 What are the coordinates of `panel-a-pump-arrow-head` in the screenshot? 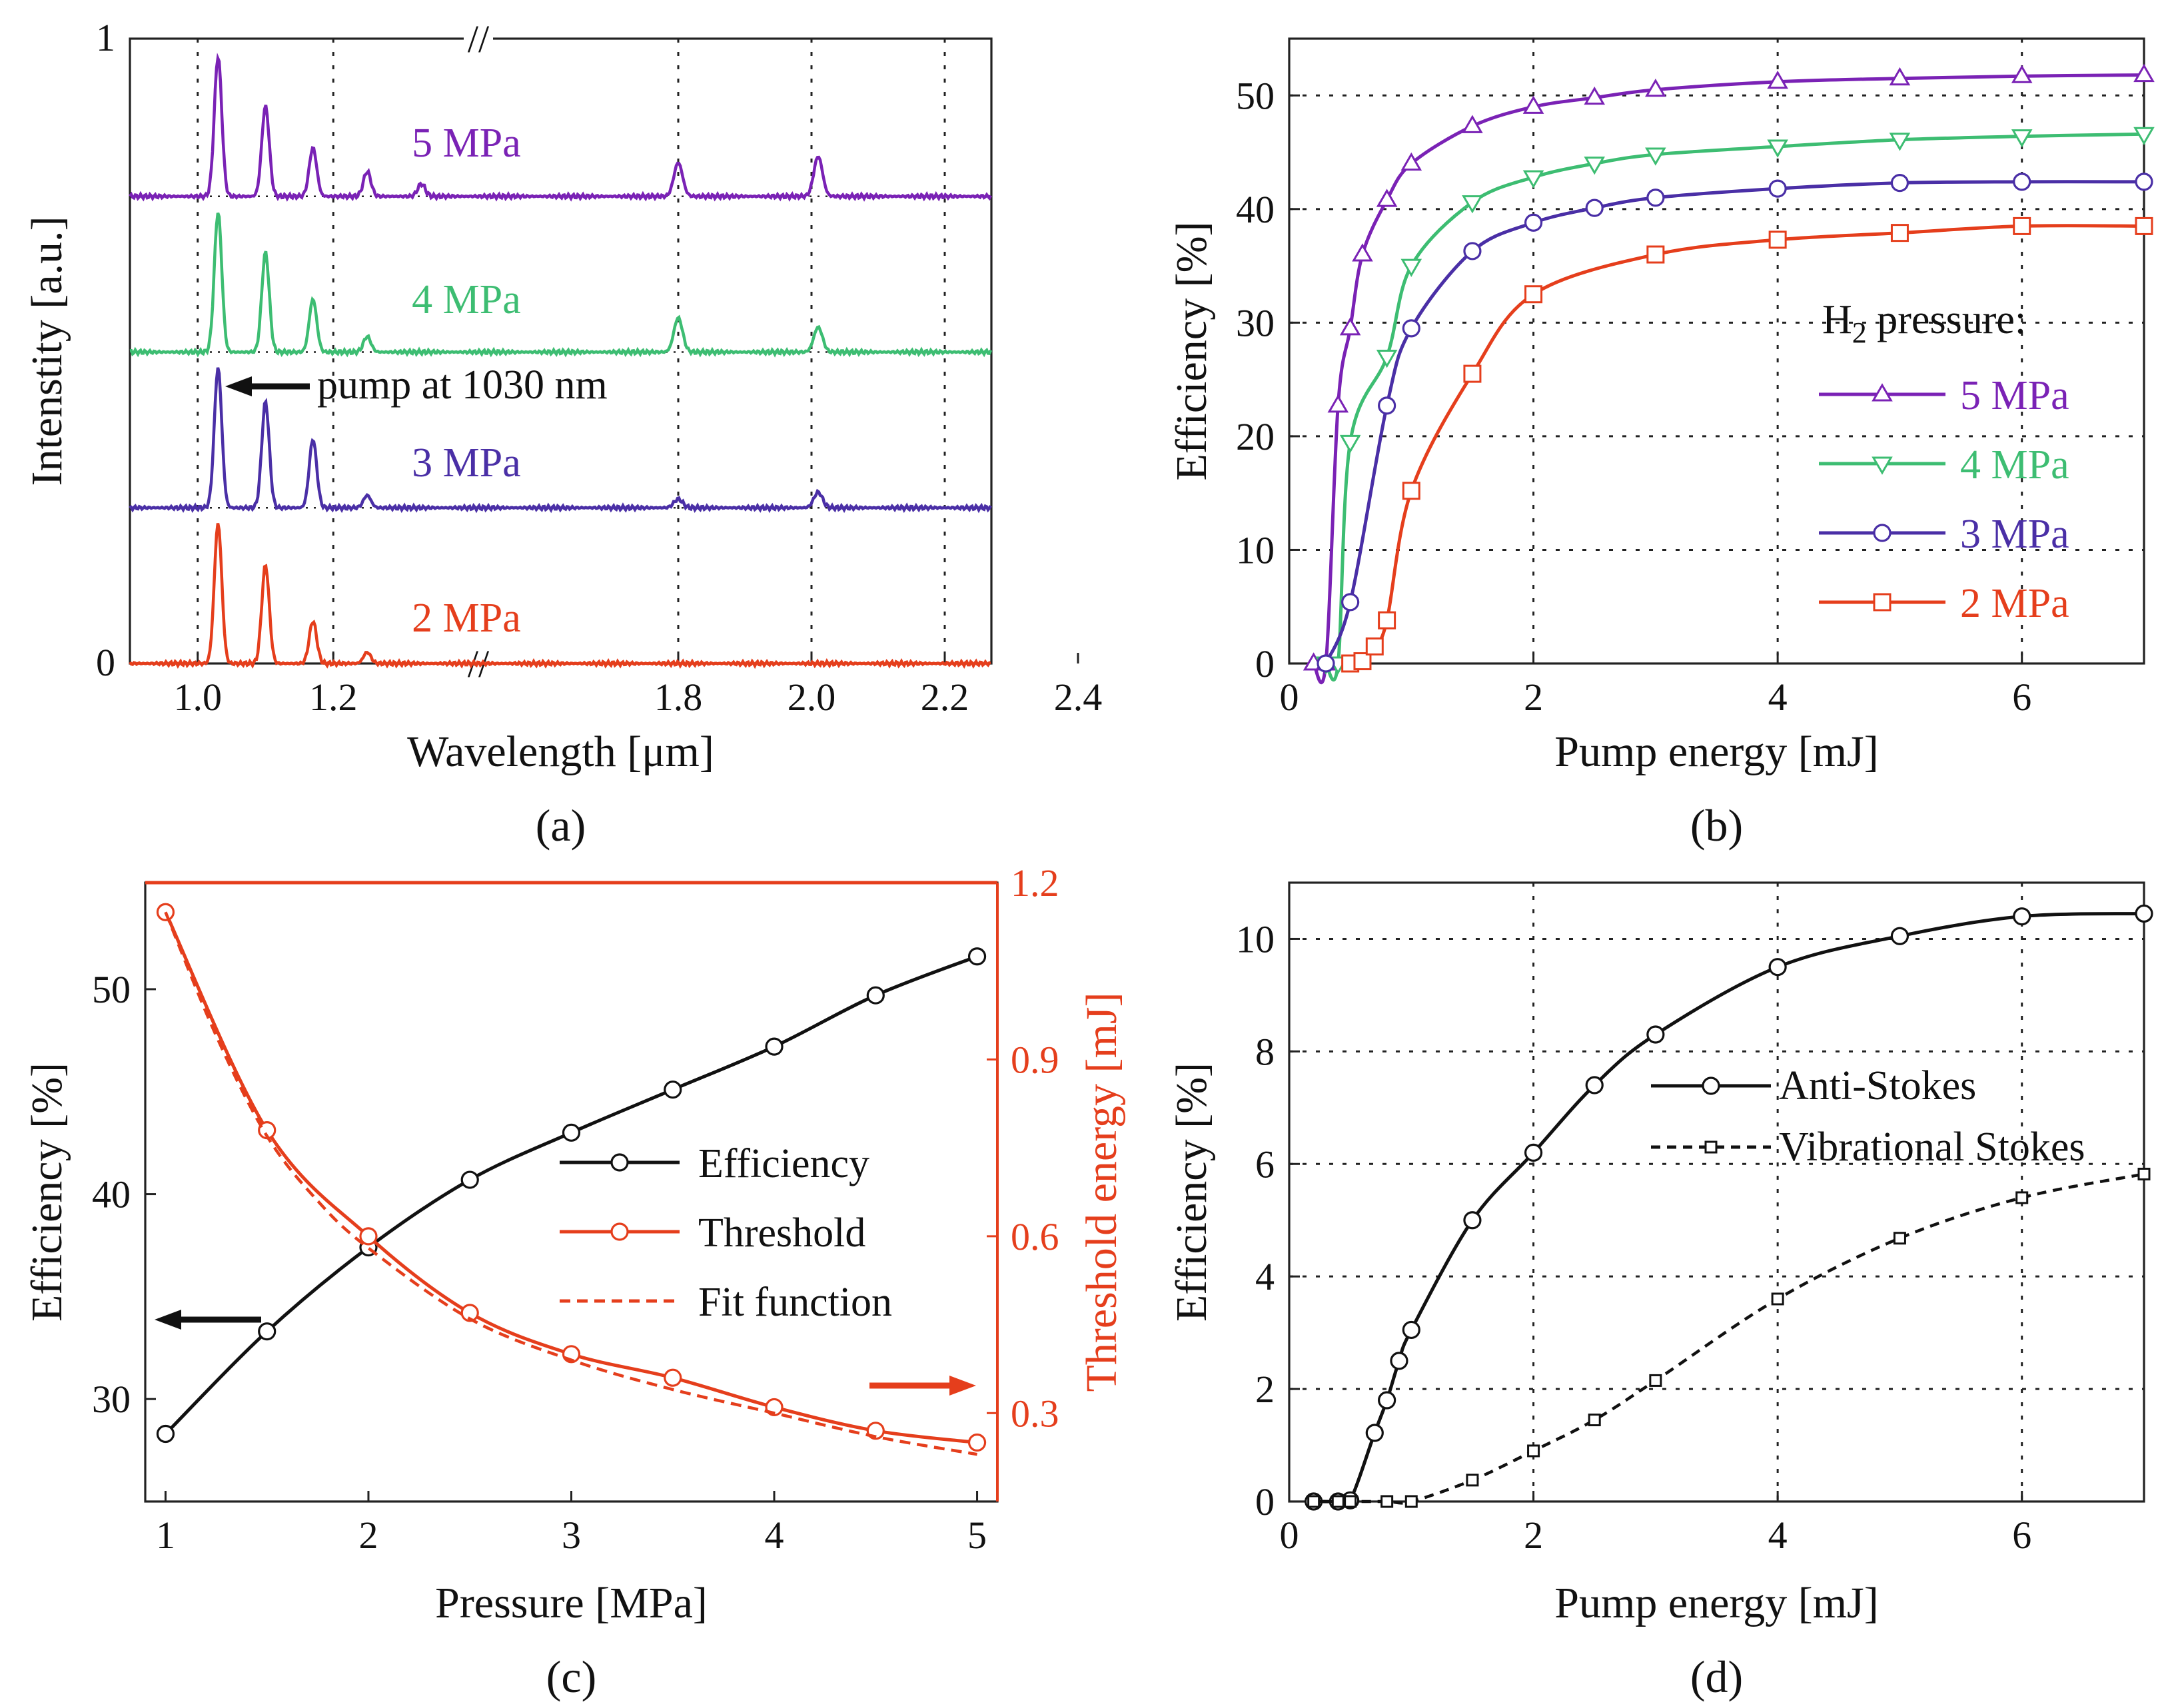 It's located at (238, 386).